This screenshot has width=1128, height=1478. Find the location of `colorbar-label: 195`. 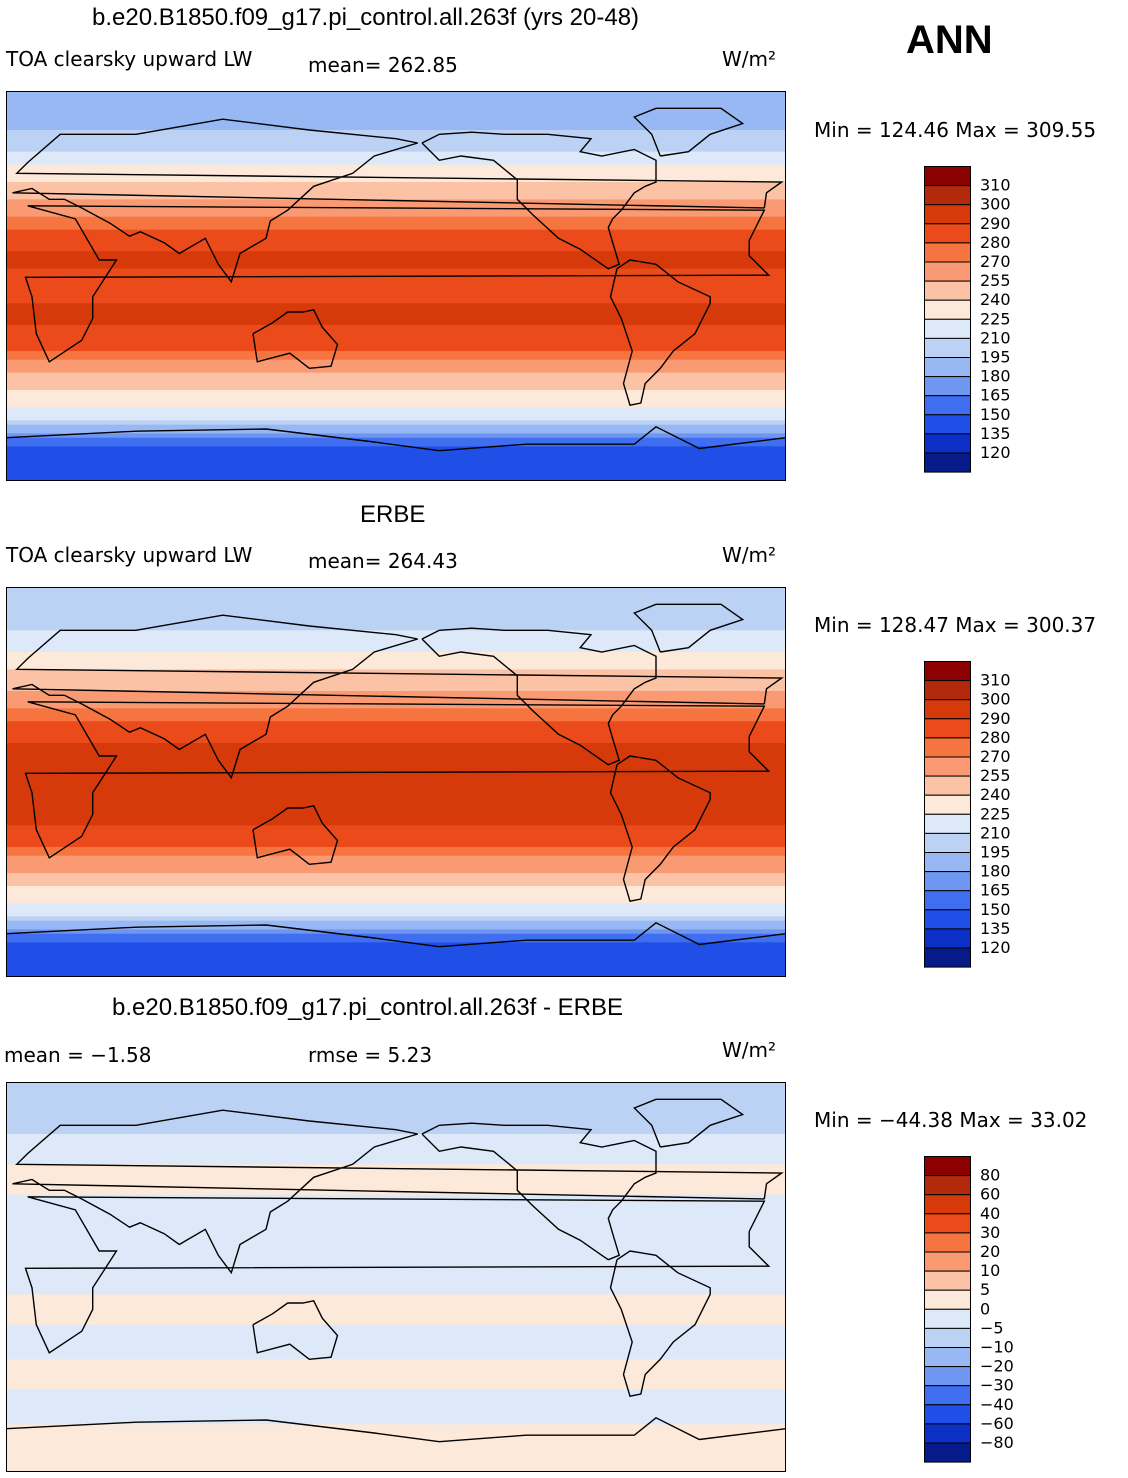

colorbar-label: 195 is located at coordinates (995, 357).